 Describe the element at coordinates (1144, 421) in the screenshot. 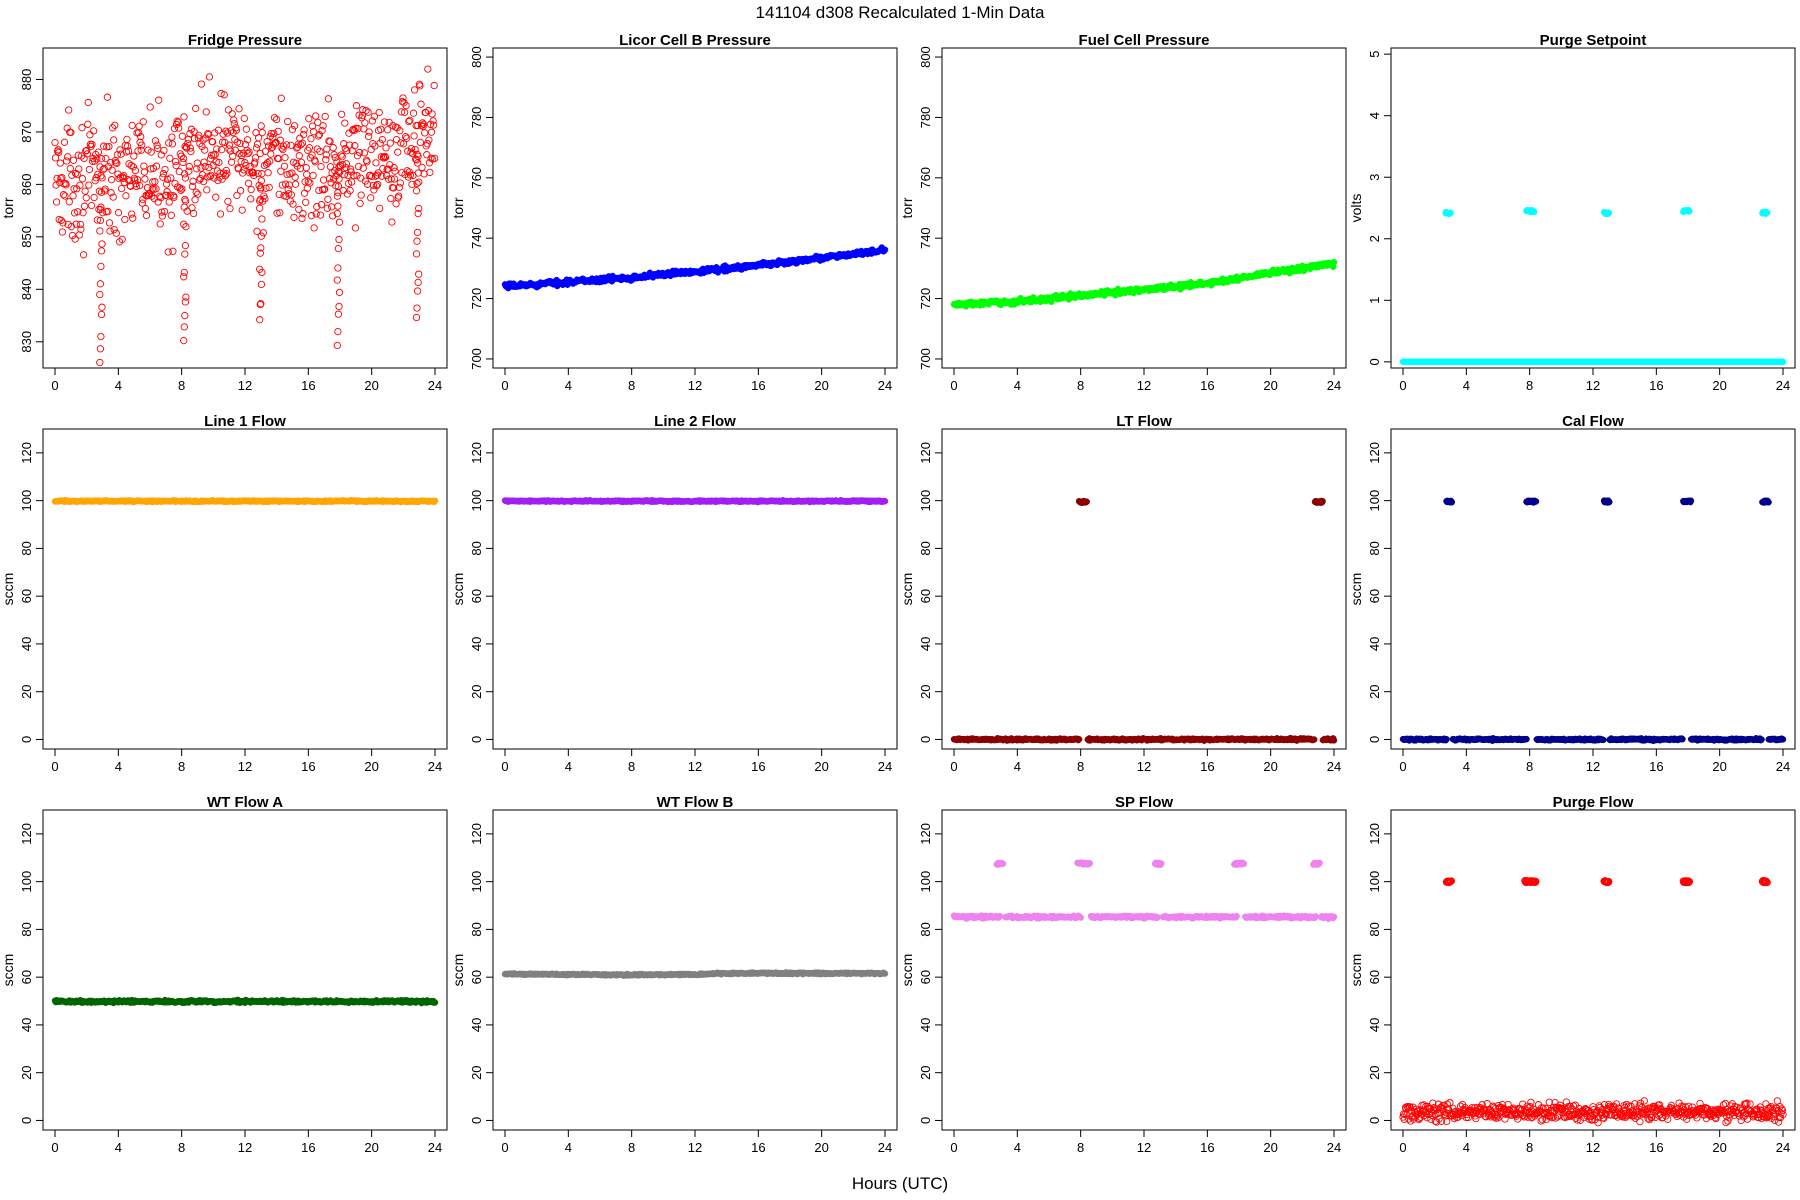

I see `panel-title: LT Flow` at that location.